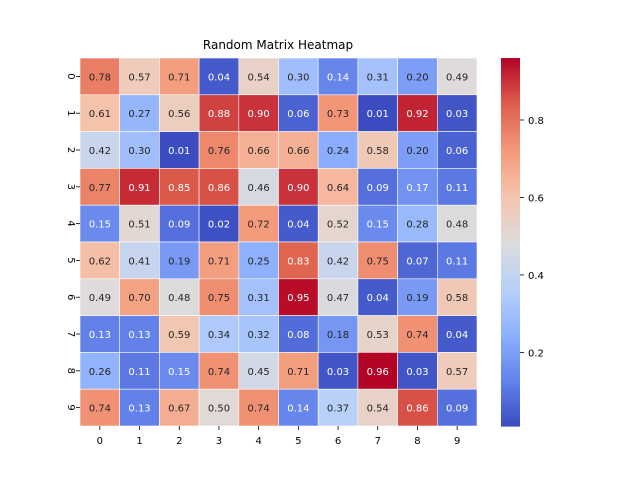 This screenshot has height=480, width=640. Describe the element at coordinates (378, 151) in the screenshot. I see `cell-value-label: 0.58` at that location.